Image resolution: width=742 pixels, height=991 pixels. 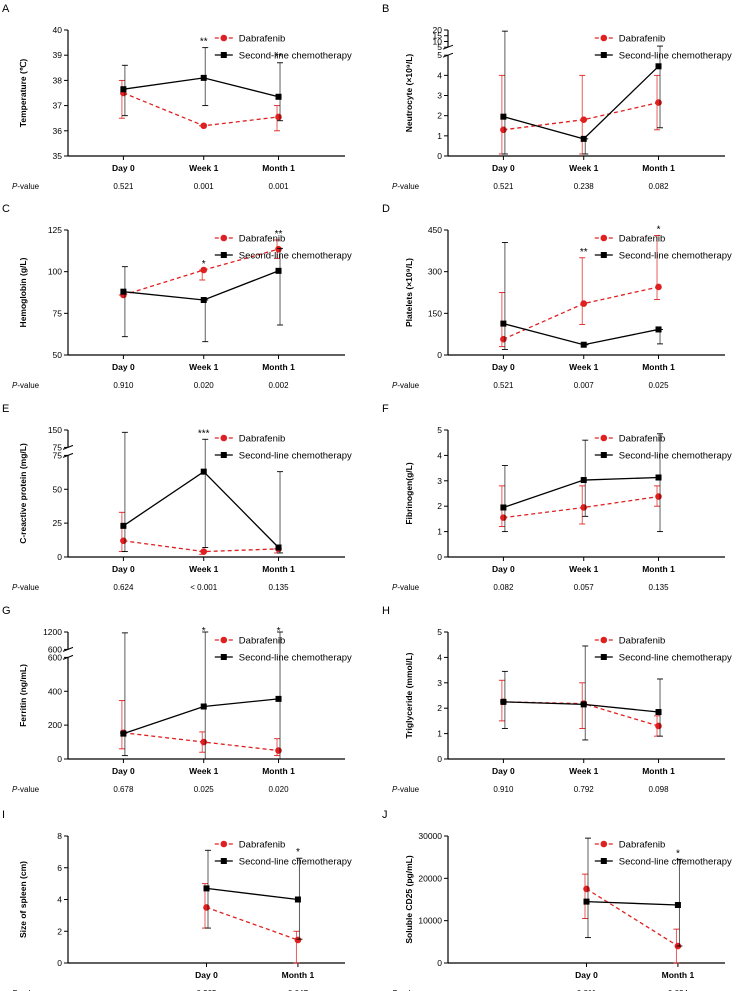 What do you see at coordinates (6, 611) in the screenshot?
I see `panel-letter: G` at bounding box center [6, 611].